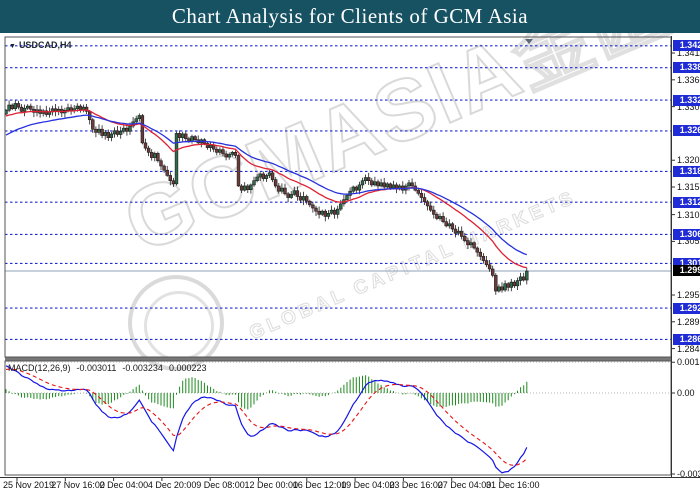 This screenshot has width=700, height=500. I want to click on symbol-label-text: USDCAD,H4, so click(45, 45).